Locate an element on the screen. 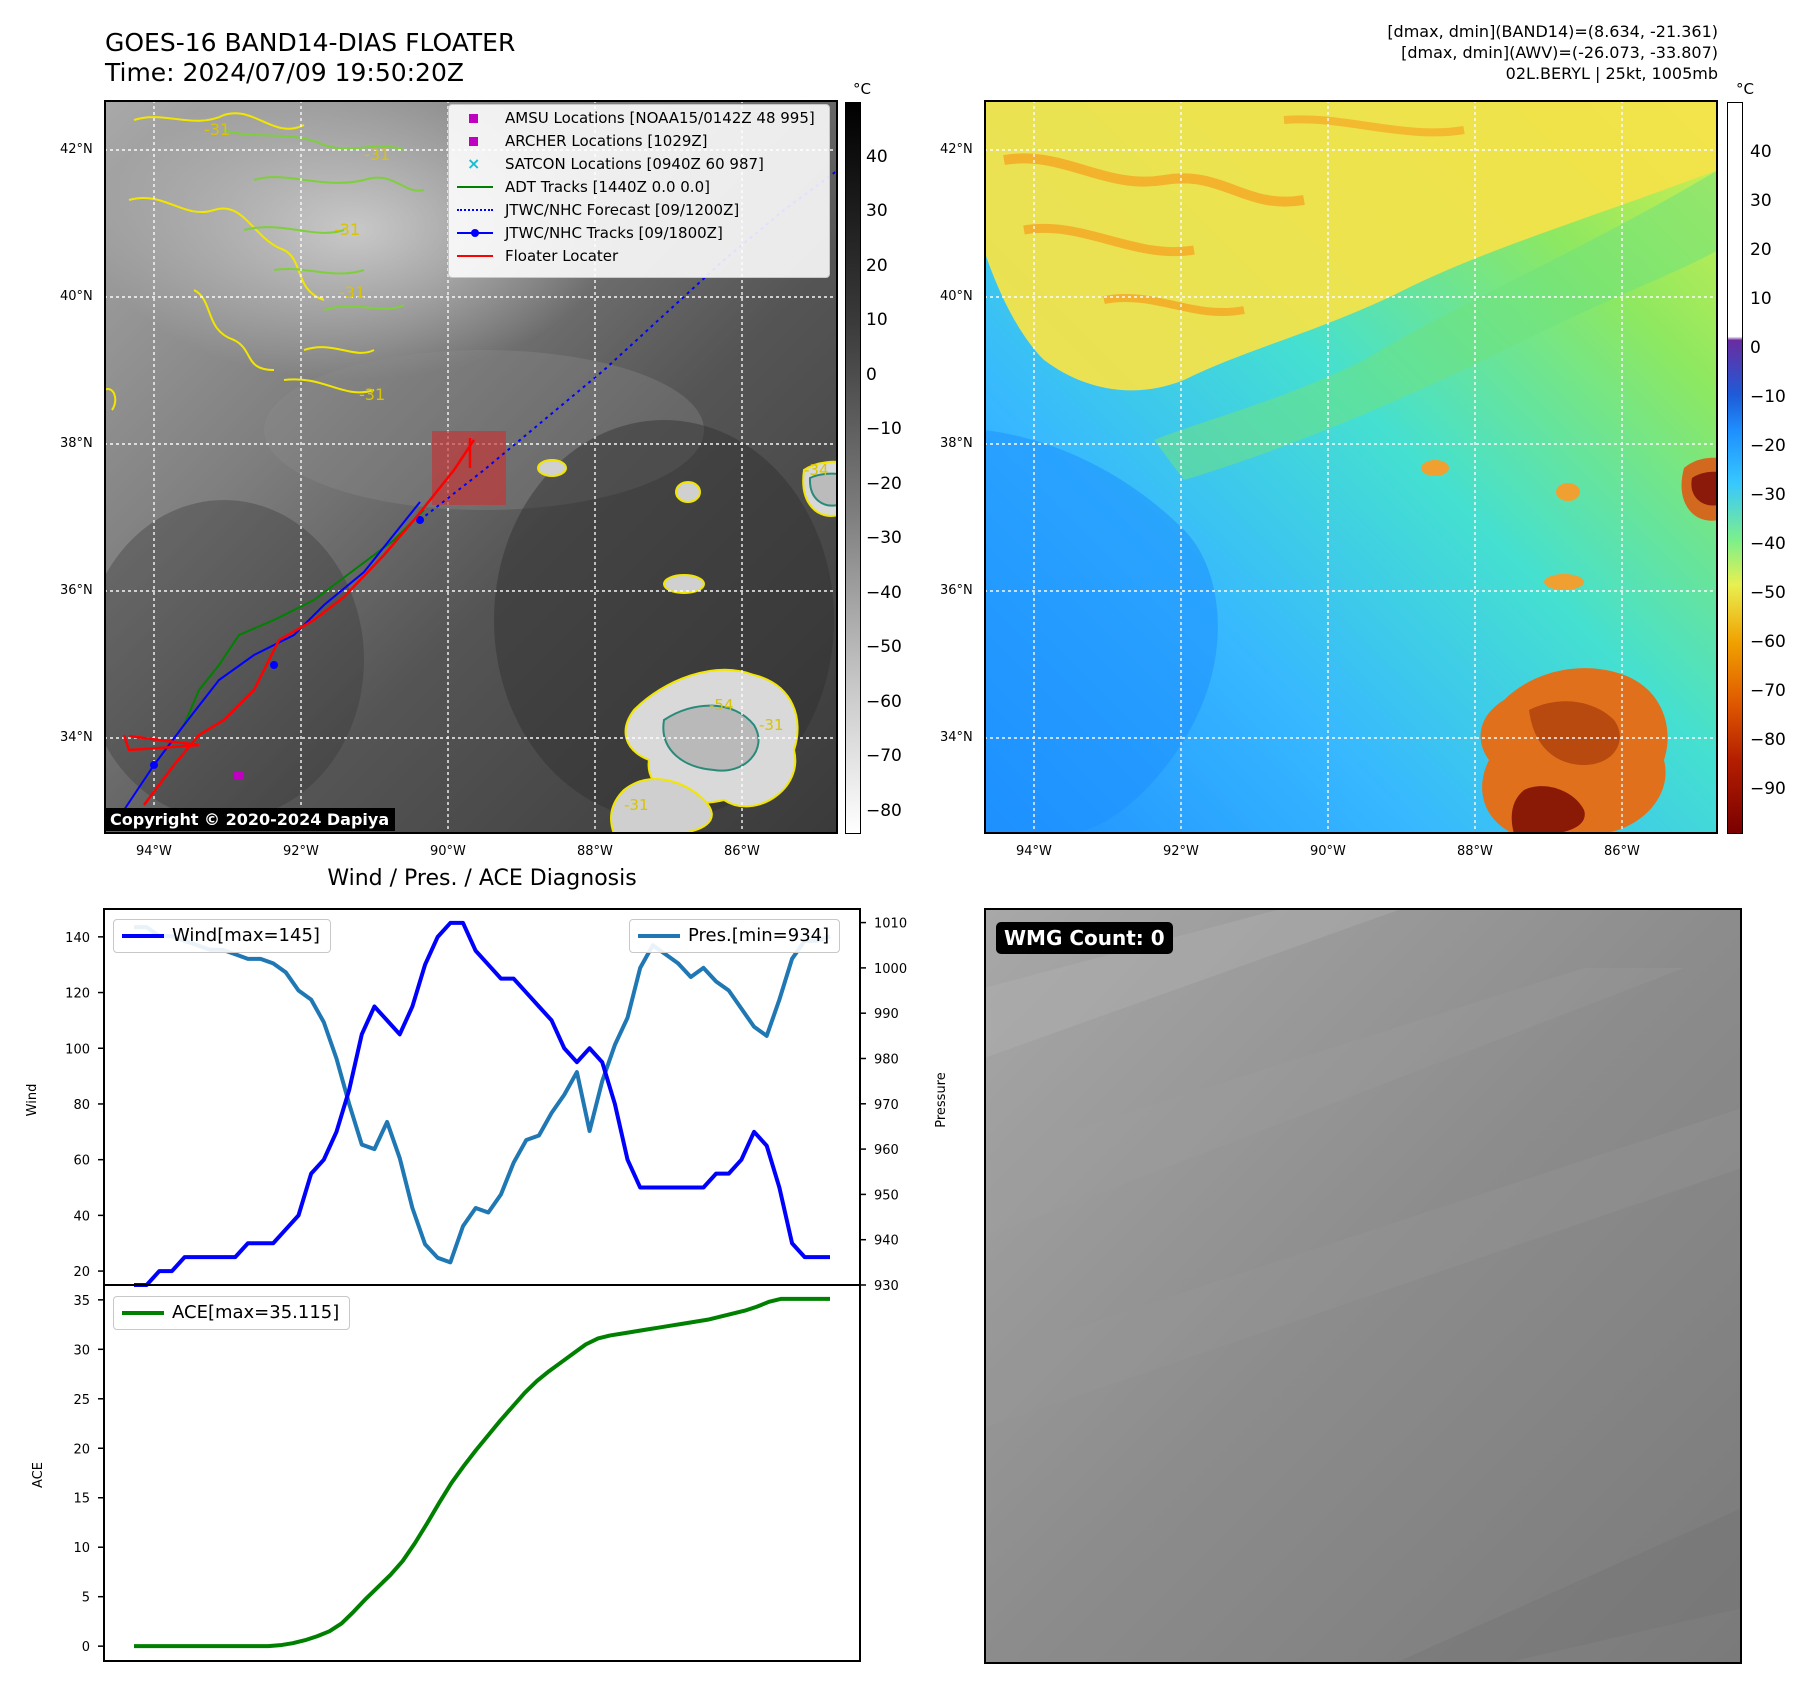 This screenshot has height=1690, width=1797. gray-colorbar-tick: 40 is located at coordinates (877, 157).